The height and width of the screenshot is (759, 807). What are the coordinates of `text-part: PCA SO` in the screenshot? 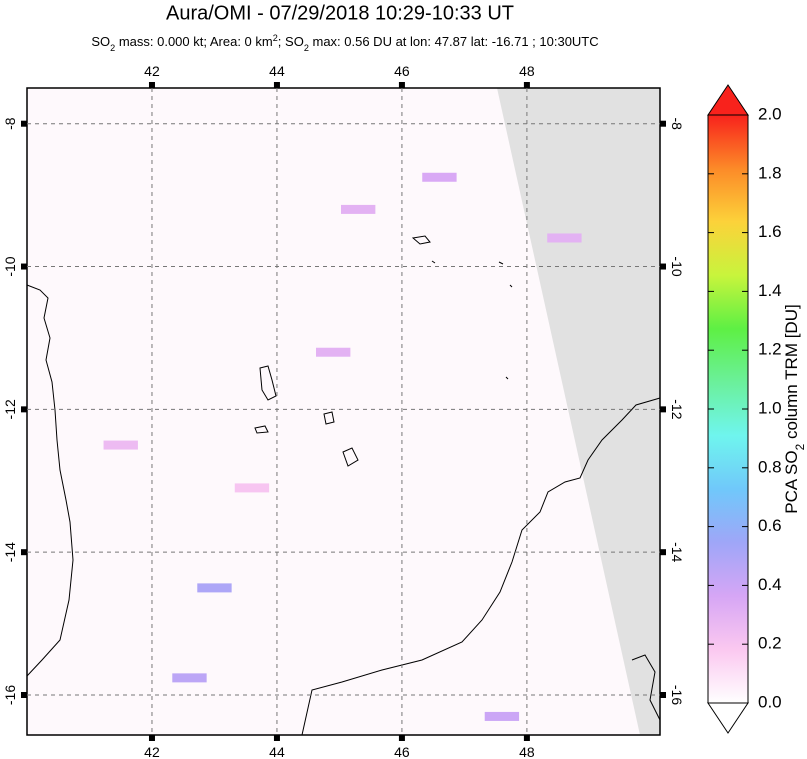 It's located at (791, 481).